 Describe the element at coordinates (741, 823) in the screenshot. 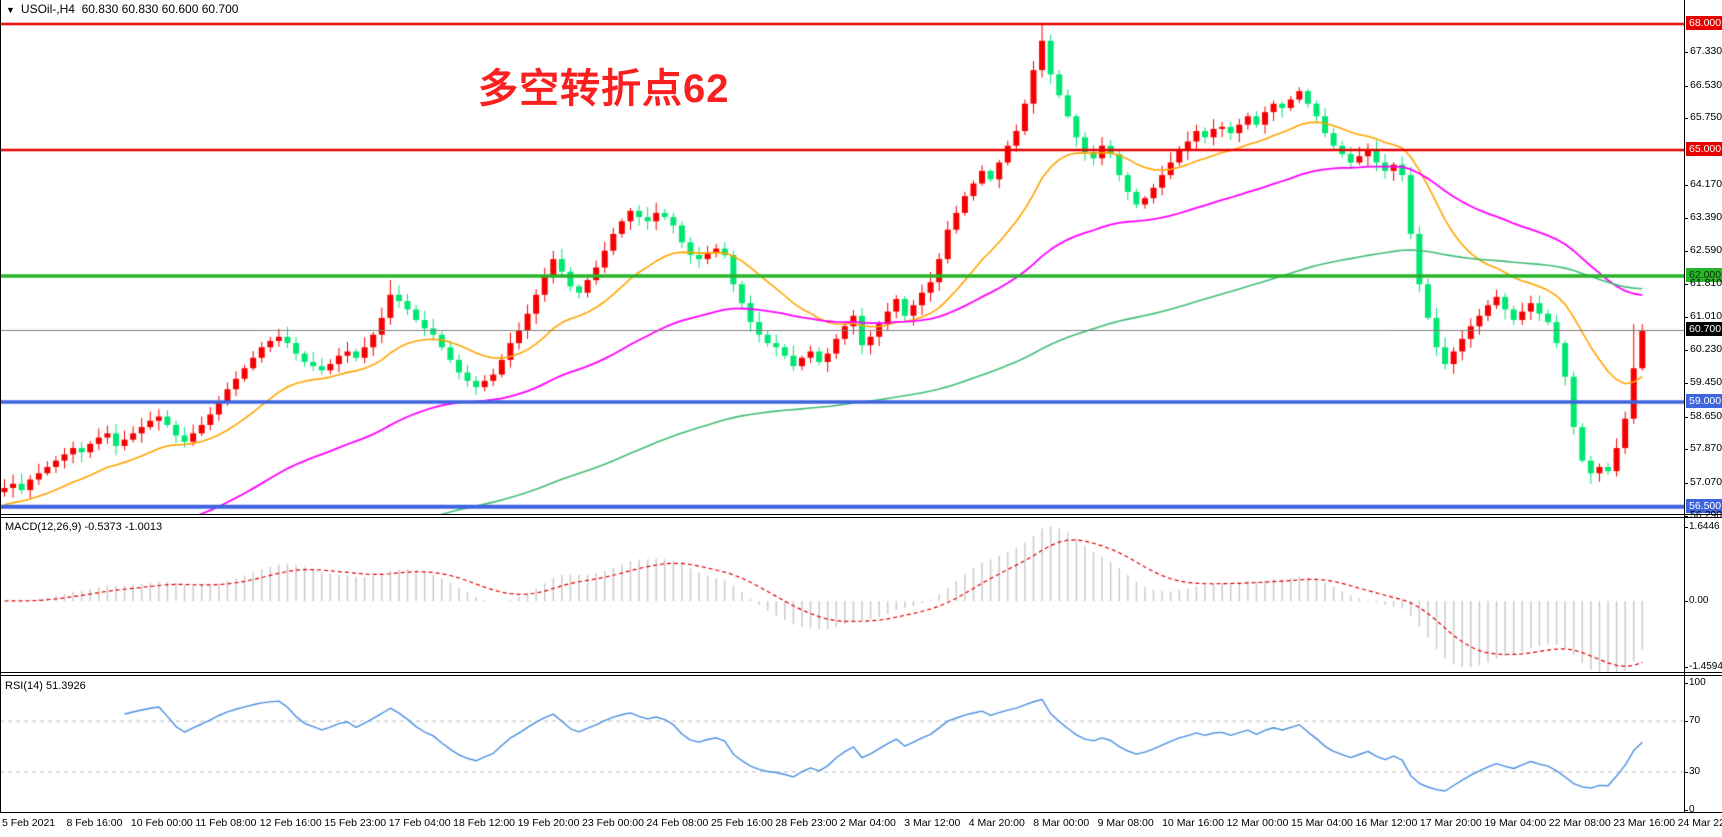

I see `time-axis-label: 25 Feb 16:00` at that location.